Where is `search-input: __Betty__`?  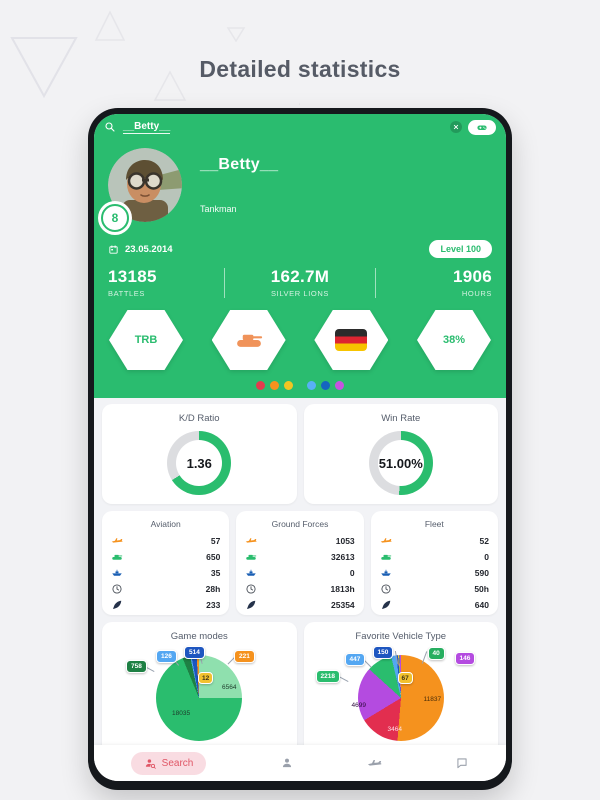 search-input: __Betty__ is located at coordinates (147, 127).